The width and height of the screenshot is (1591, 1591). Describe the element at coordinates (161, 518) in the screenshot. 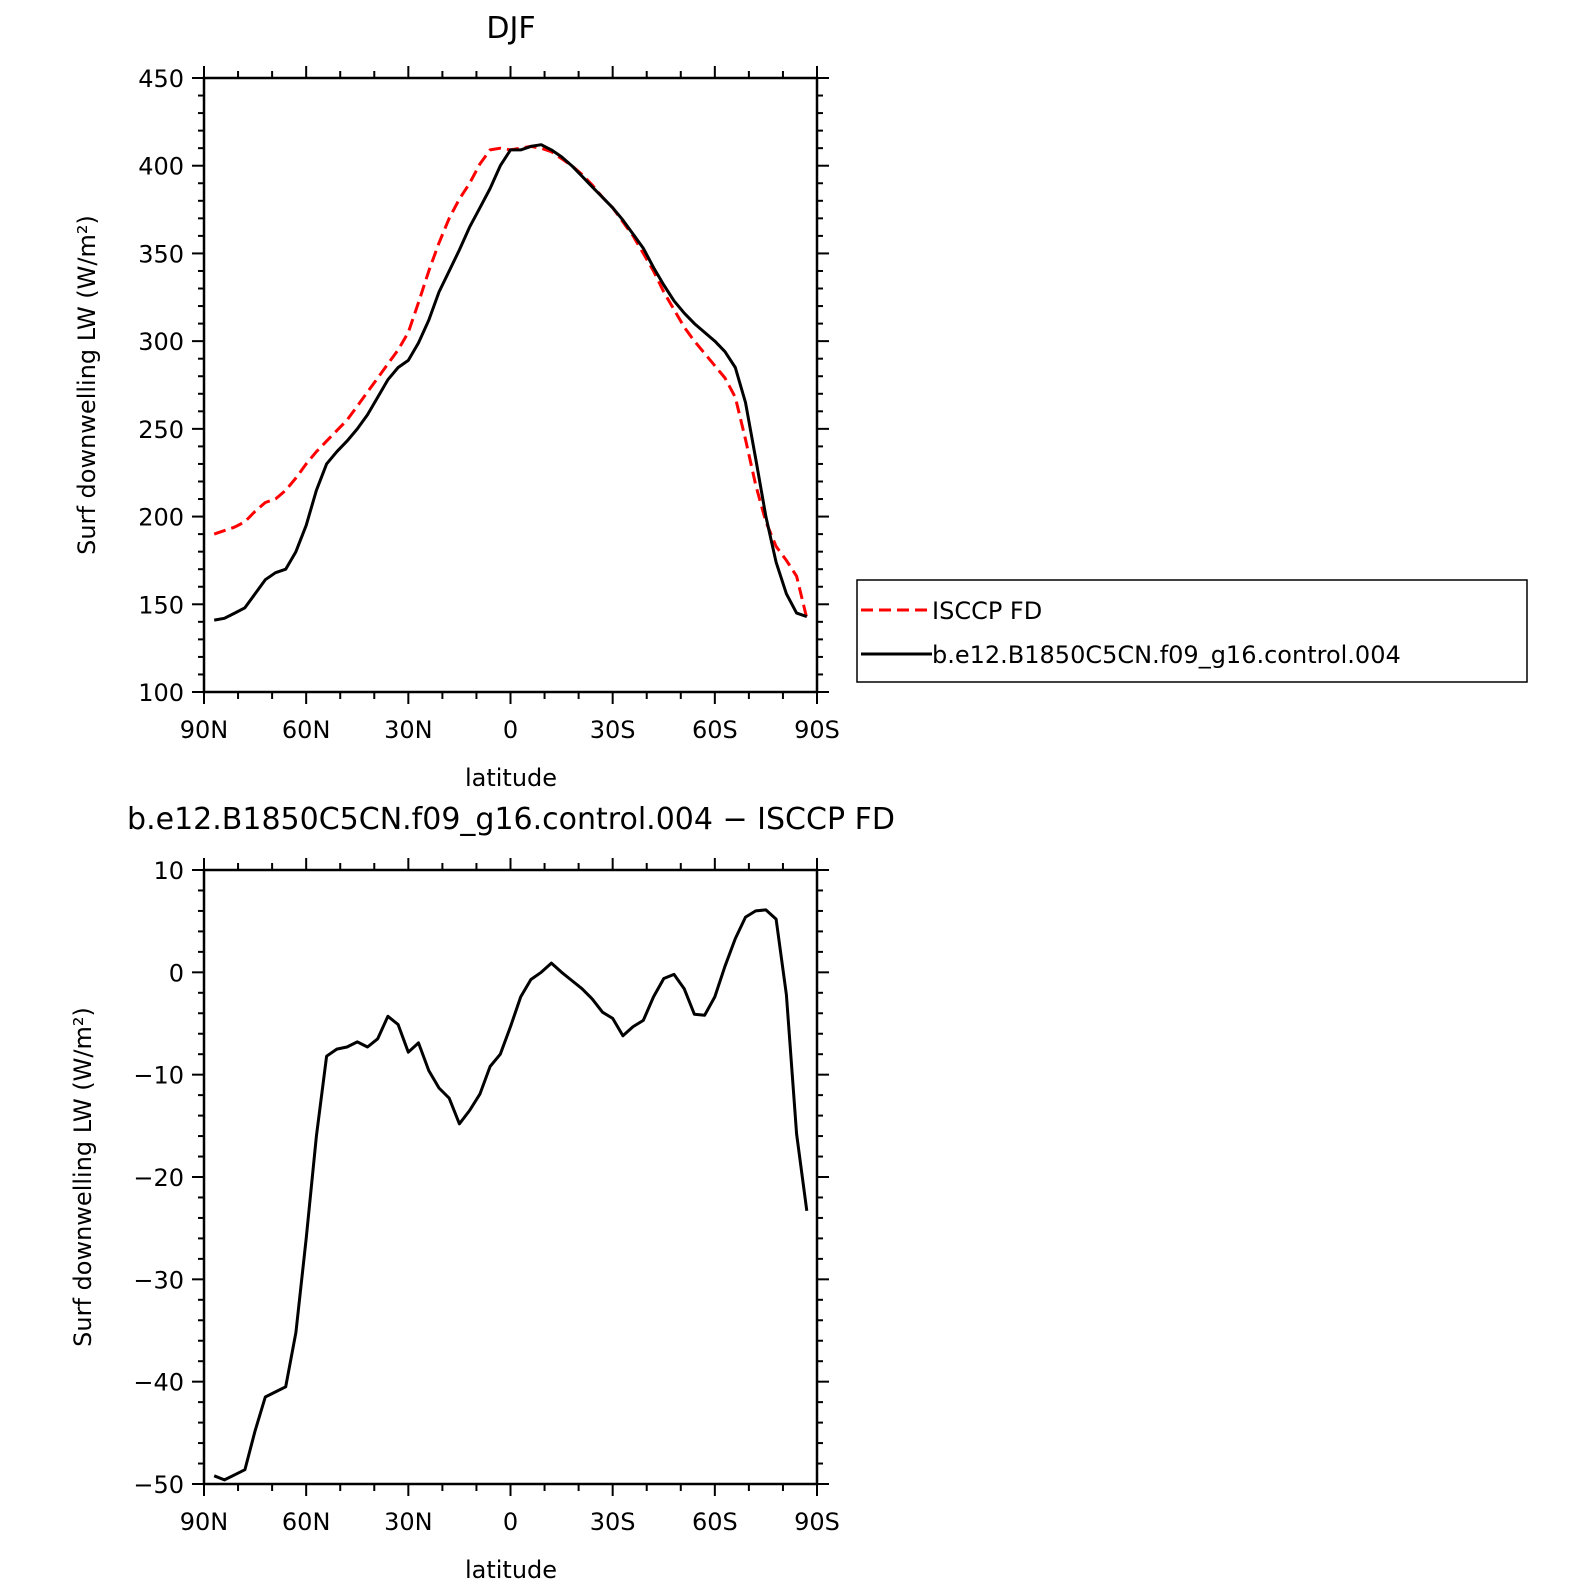

I see `top-y-tick-label: 200` at that location.